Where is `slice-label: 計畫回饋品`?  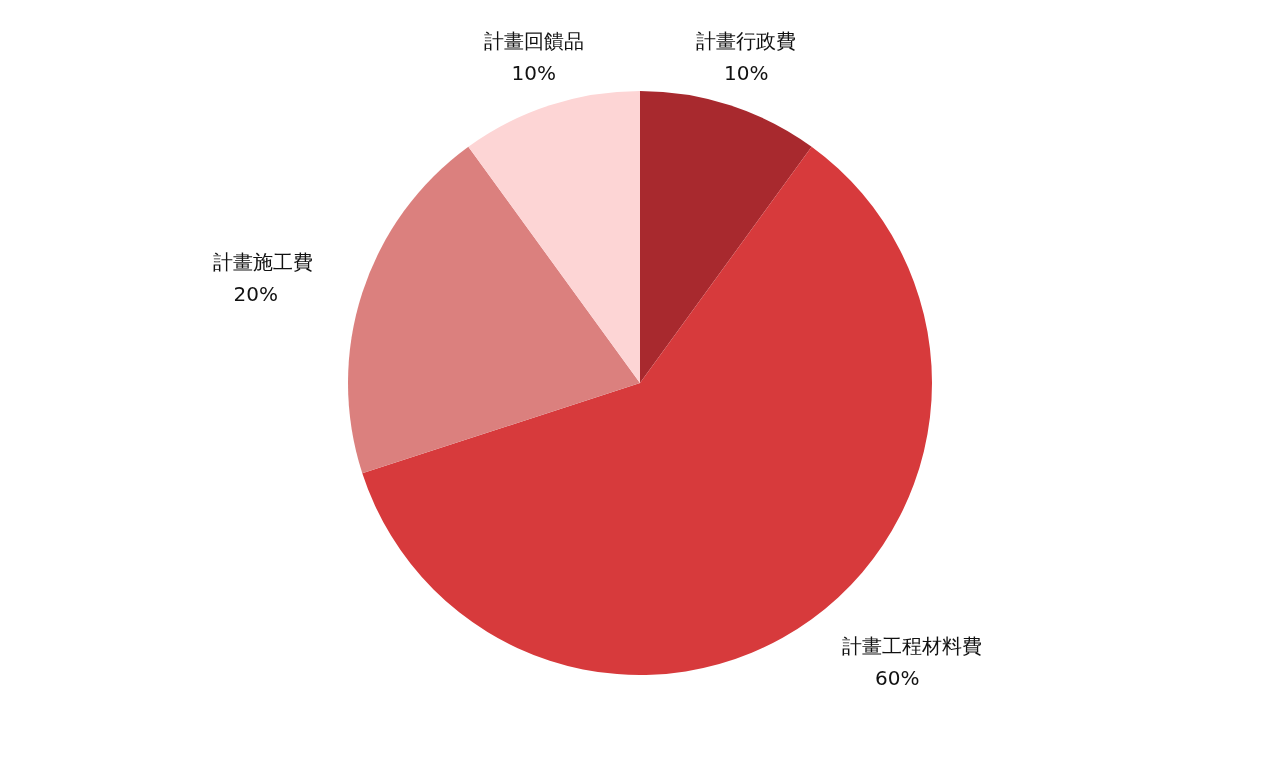 slice-label: 計畫回饋品 is located at coordinates (533, 40).